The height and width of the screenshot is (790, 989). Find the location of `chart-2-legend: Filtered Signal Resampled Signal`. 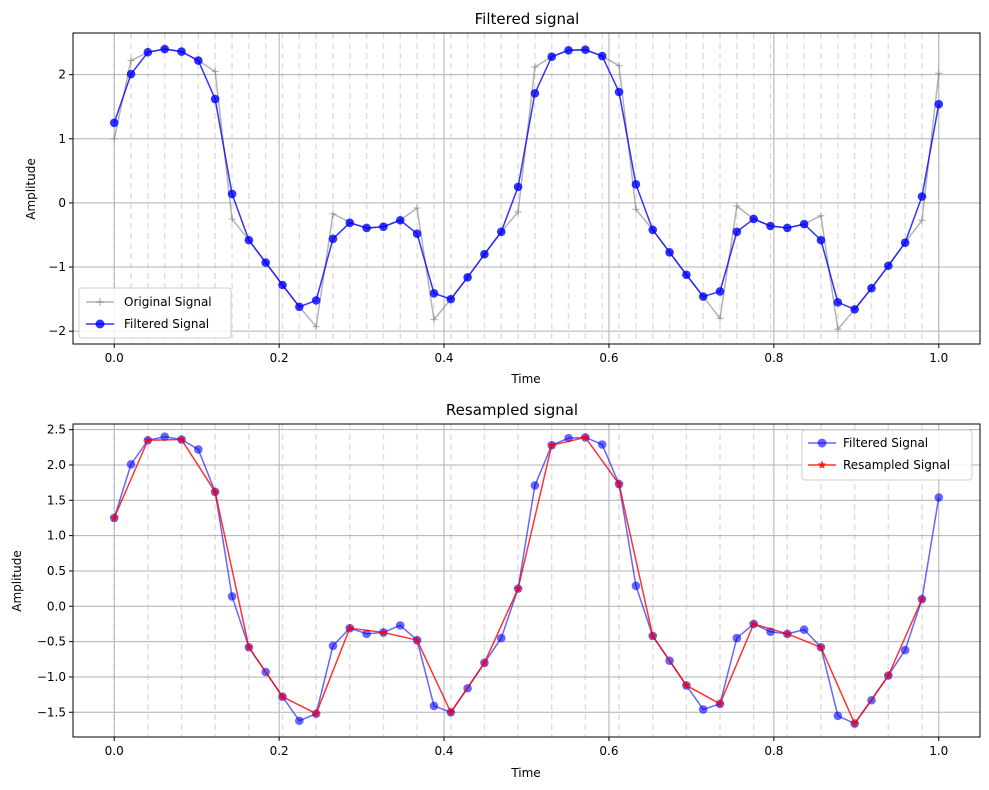

chart-2-legend: Filtered Signal Resampled Signal is located at coordinates (887, 455).